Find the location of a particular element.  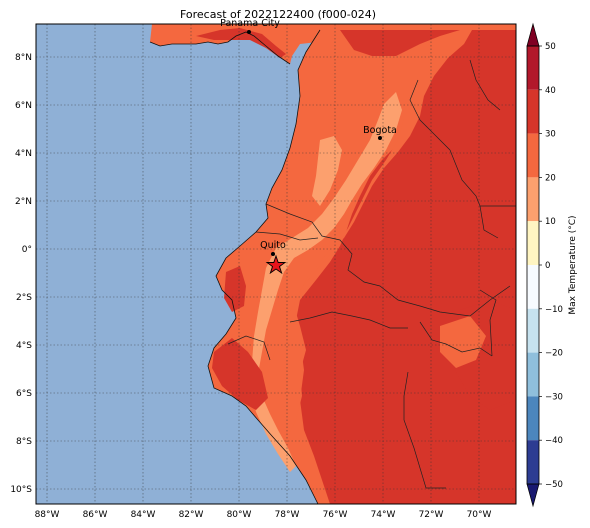

lon-tick-label: 78°W is located at coordinates (287, 515).